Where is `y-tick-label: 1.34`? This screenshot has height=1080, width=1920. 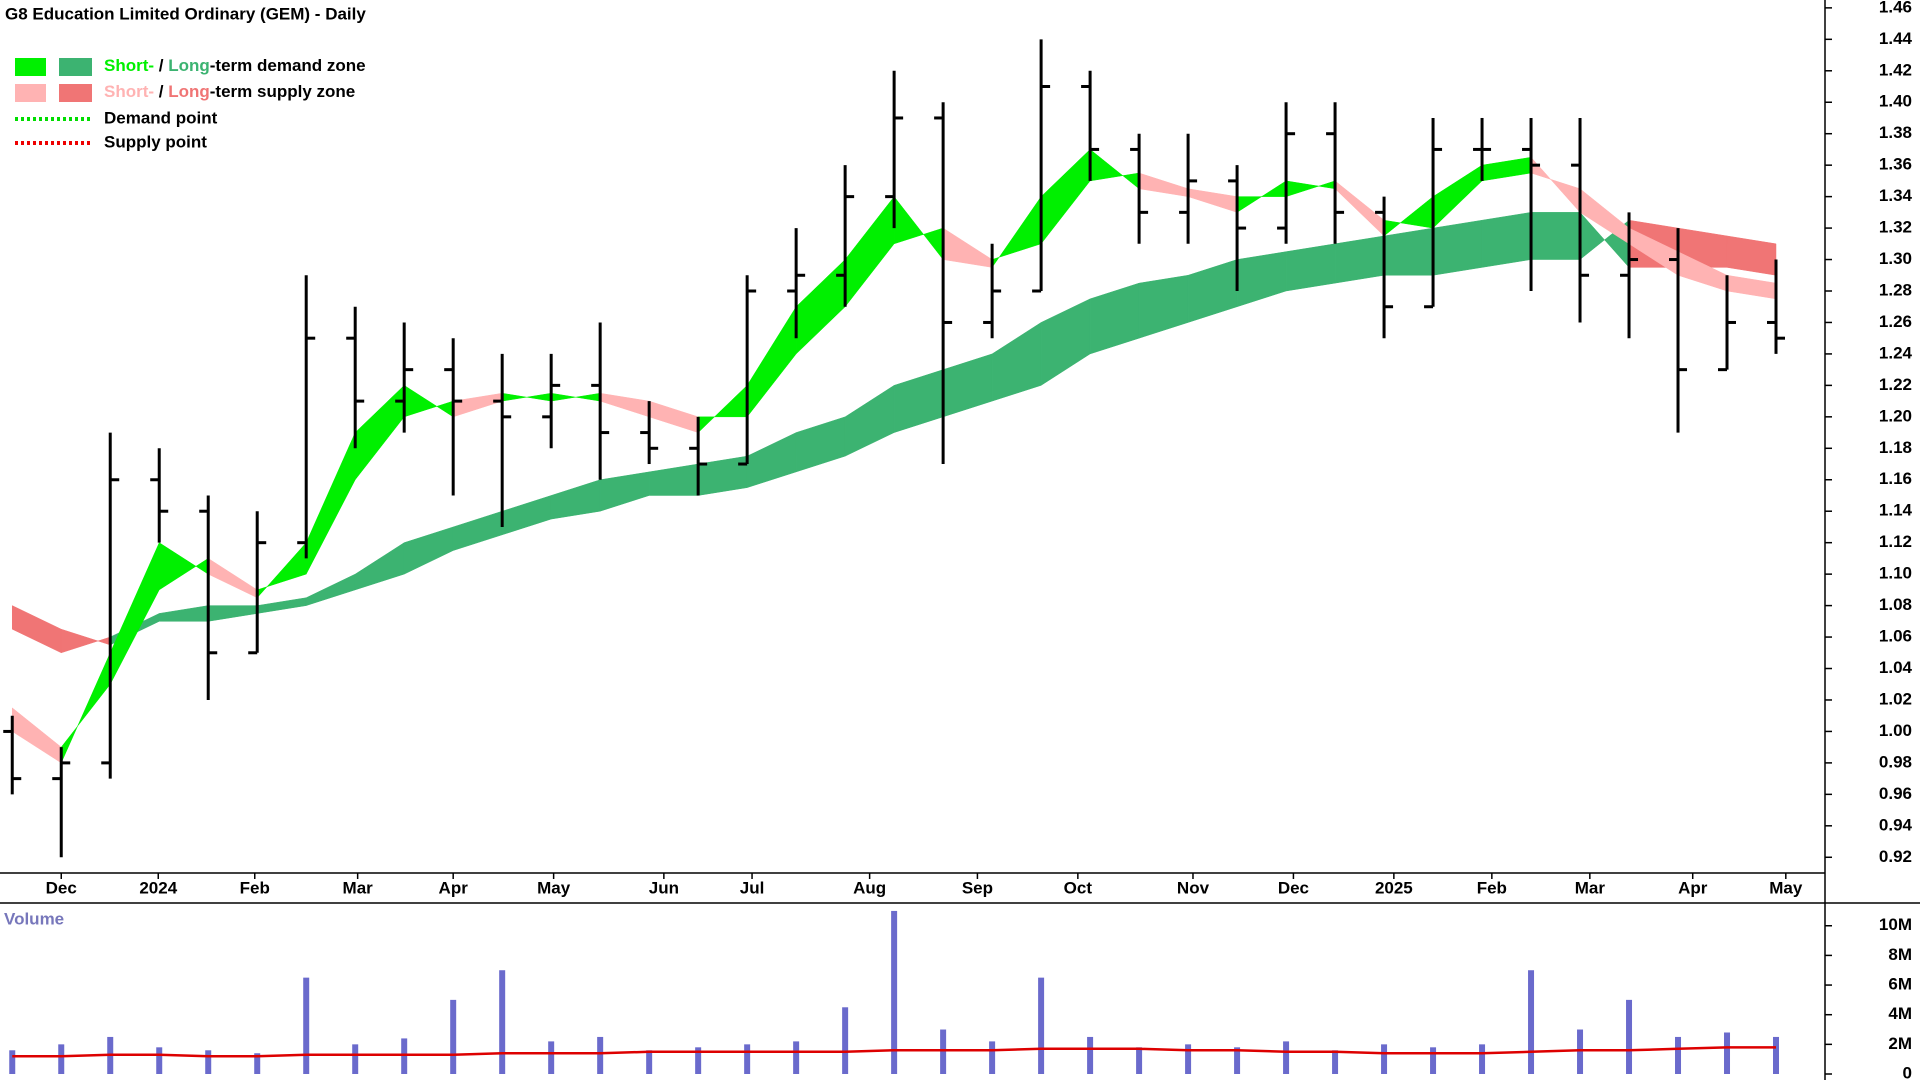
y-tick-label: 1.34 is located at coordinates (1896, 195).